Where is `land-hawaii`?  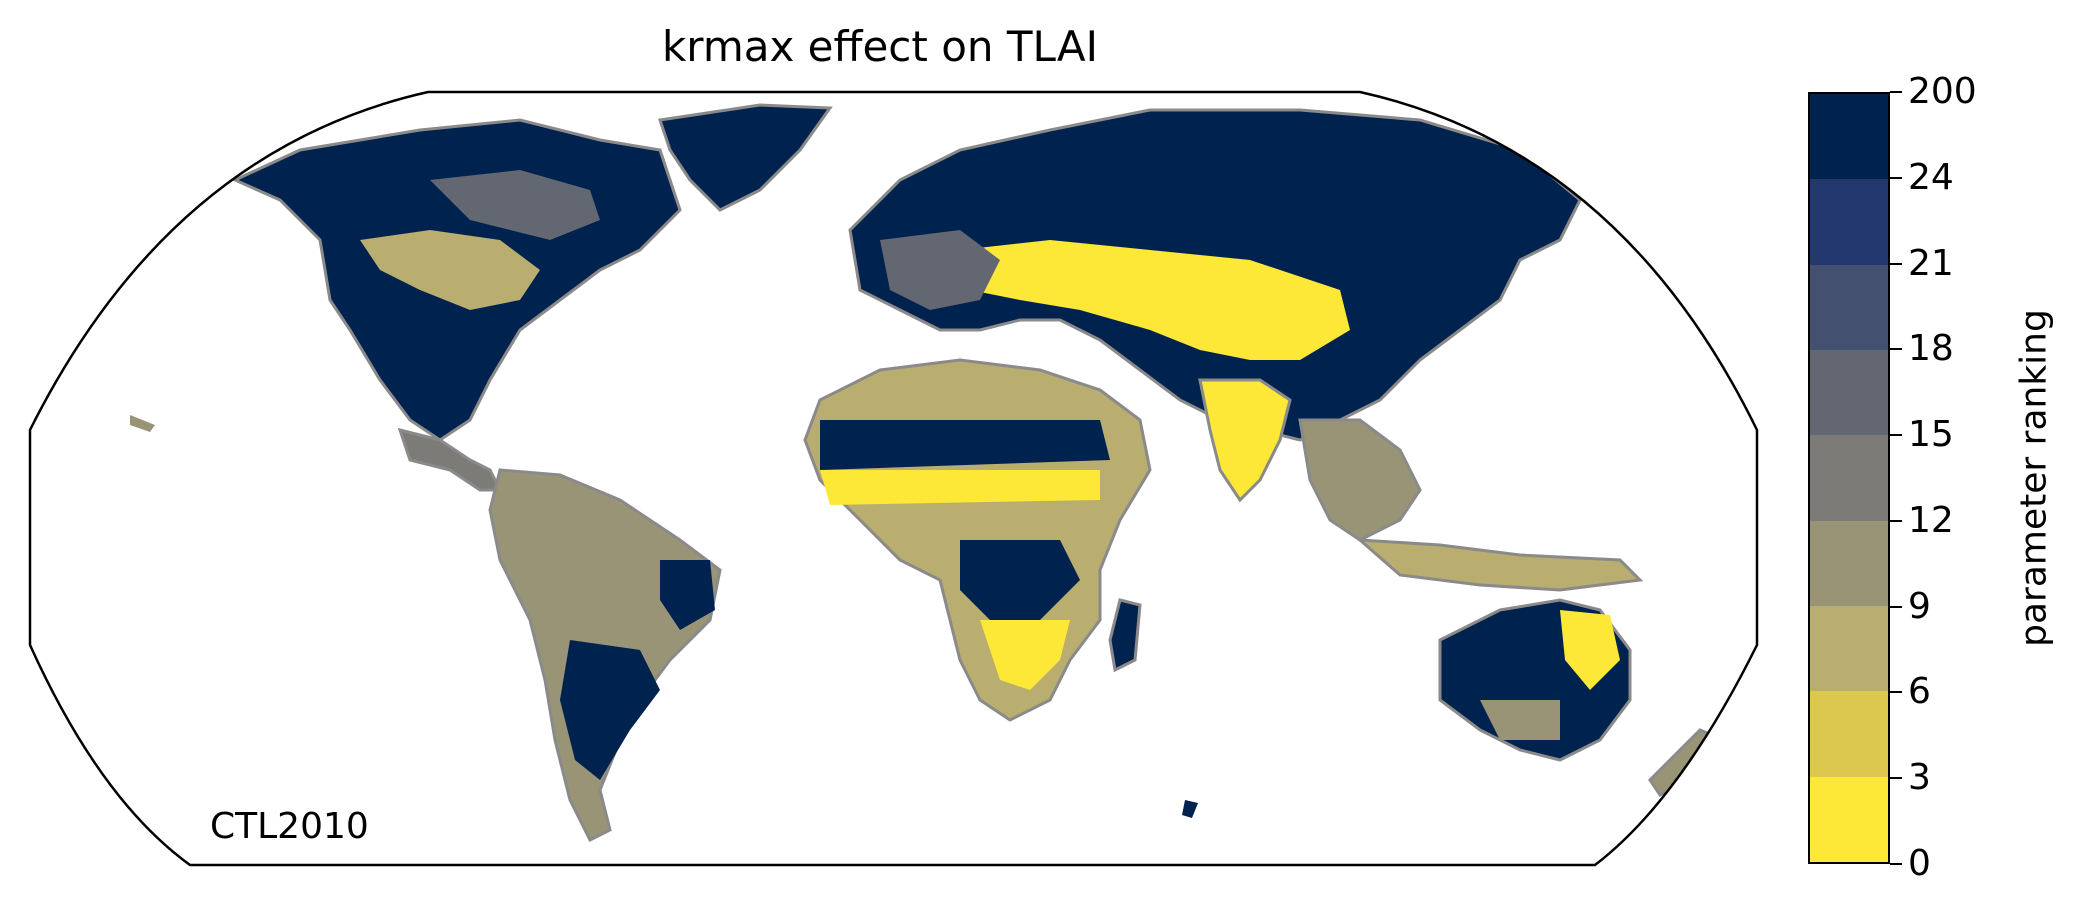
land-hawaii is located at coordinates (142, 423).